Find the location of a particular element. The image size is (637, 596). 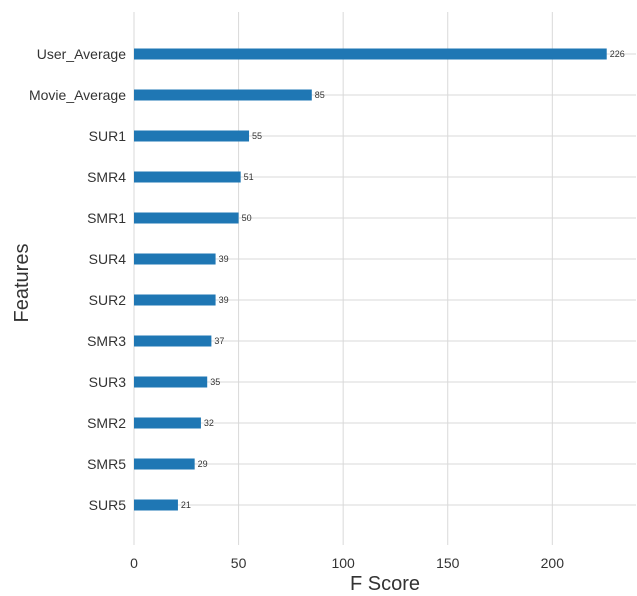

bar-value-label: 226 is located at coordinates (617, 54).